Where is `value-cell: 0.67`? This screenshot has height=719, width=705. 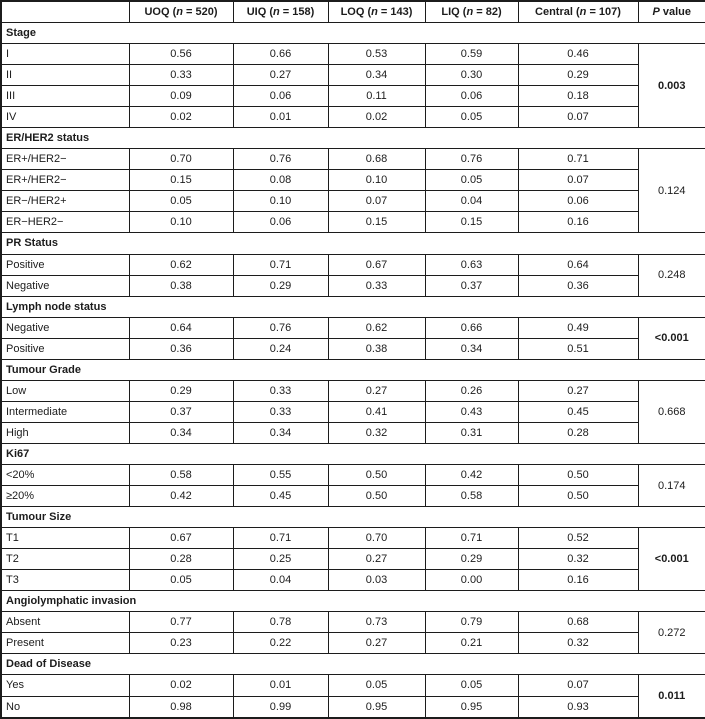 value-cell: 0.67 is located at coordinates (181, 538).